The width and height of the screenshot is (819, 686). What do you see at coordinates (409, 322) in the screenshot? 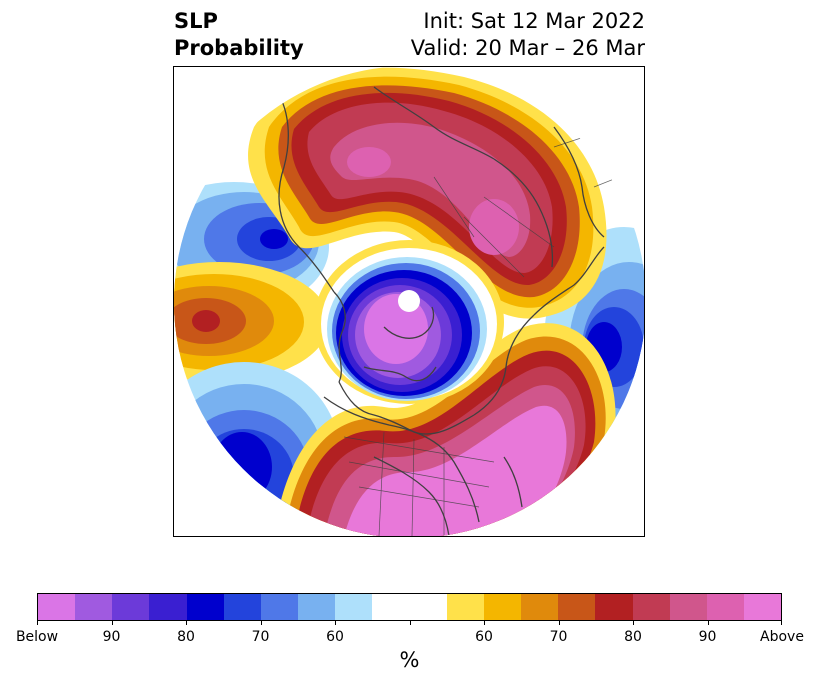
I see `anomaly-polar-low` at bounding box center [409, 322].